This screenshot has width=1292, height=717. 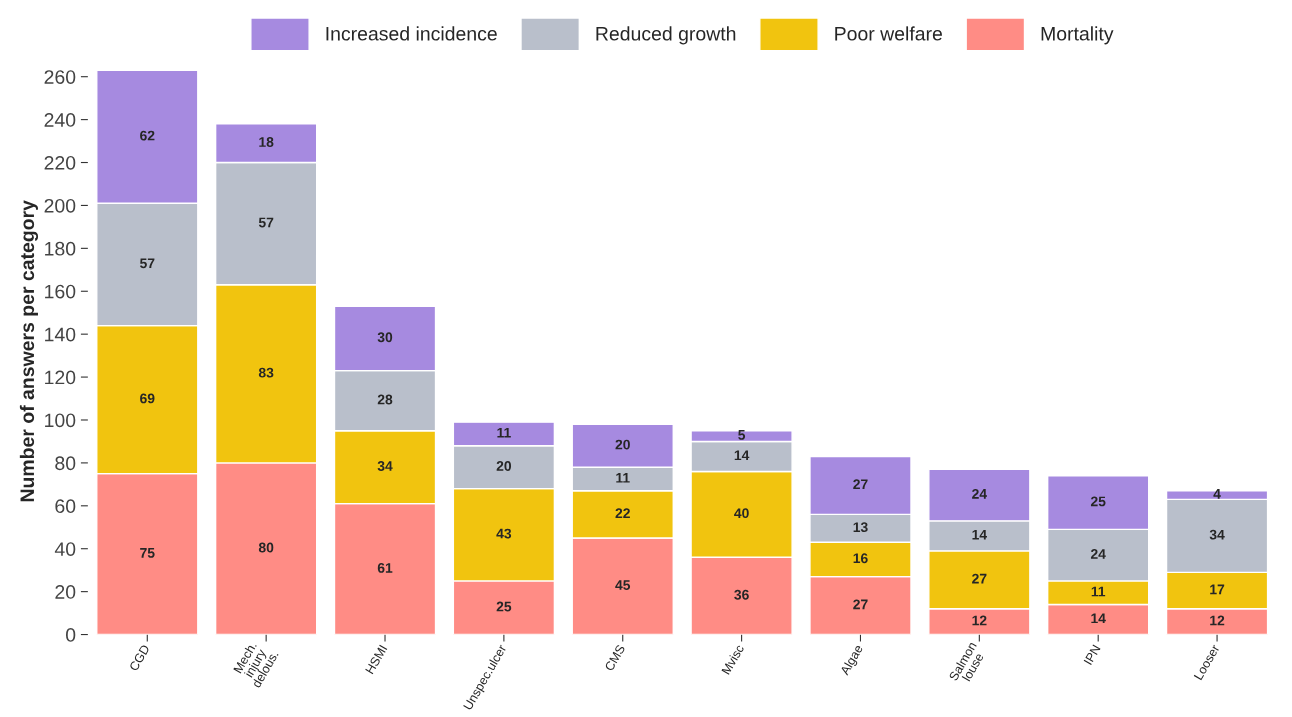 I want to click on y-tick-label: 100, so click(x=60, y=420).